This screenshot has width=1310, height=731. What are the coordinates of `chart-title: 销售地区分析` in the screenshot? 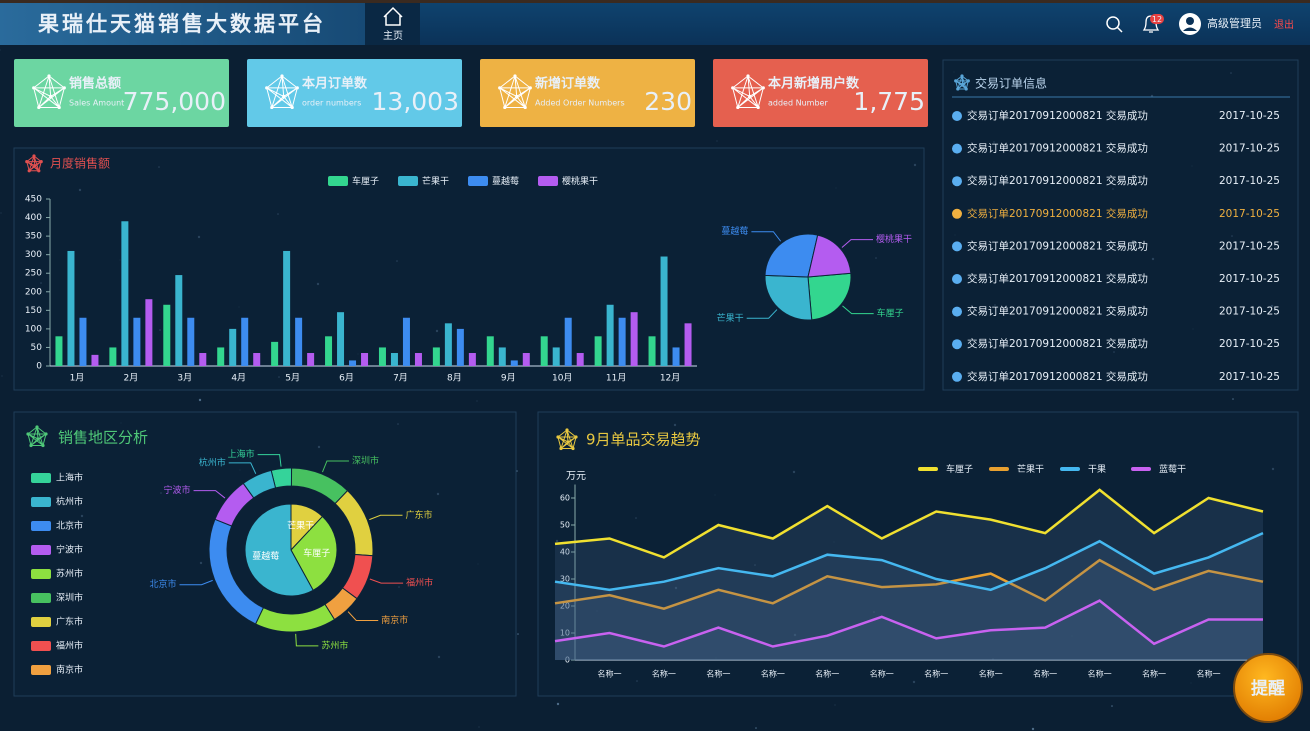 It's located at (103, 438).